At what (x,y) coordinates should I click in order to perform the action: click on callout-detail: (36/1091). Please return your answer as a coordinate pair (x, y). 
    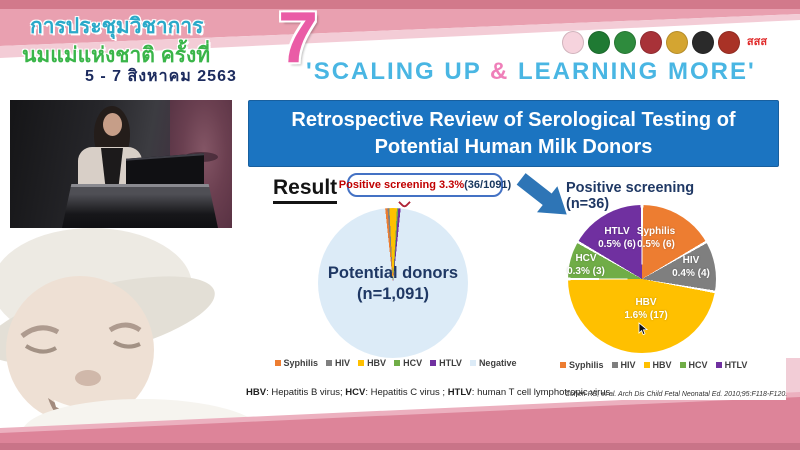
    Looking at the image, I should click on (488, 185).